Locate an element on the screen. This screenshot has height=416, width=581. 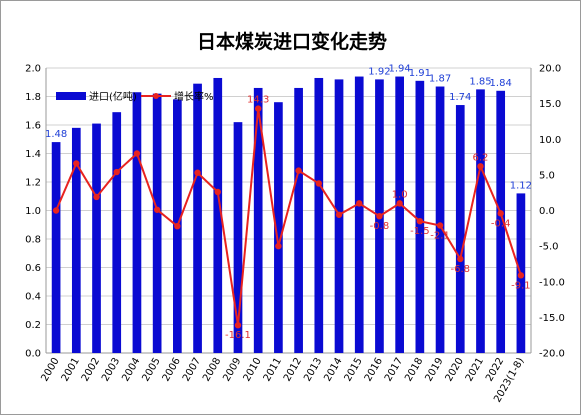
bar-value-label: 1.74 is located at coordinates (460, 97).